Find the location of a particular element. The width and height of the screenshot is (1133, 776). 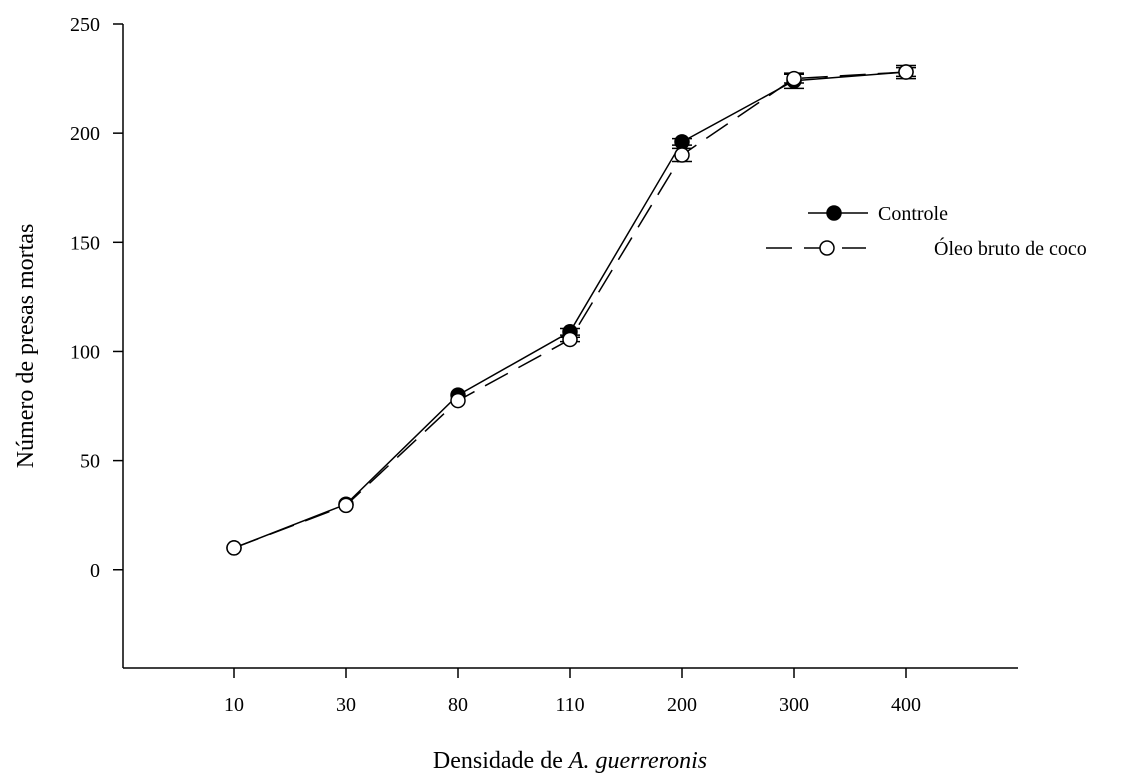

legend-oleo-marker is located at coordinates (827, 248).